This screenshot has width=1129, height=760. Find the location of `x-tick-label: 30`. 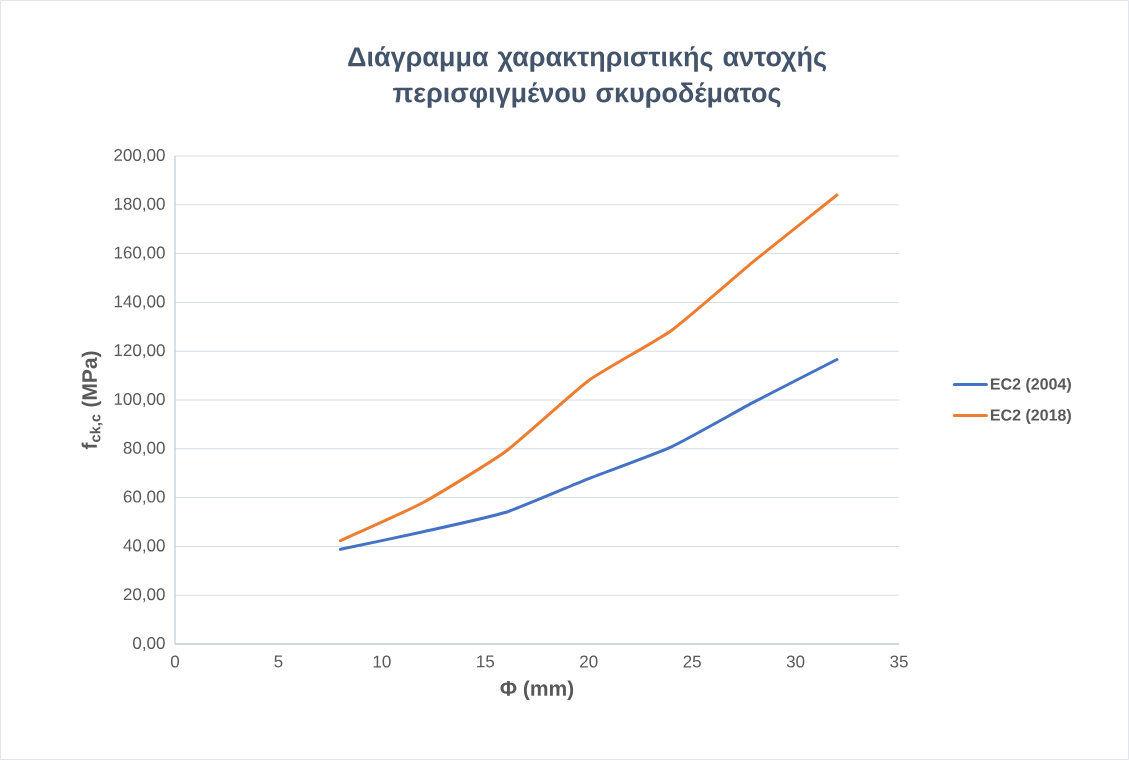

x-tick-label: 30 is located at coordinates (795, 661).